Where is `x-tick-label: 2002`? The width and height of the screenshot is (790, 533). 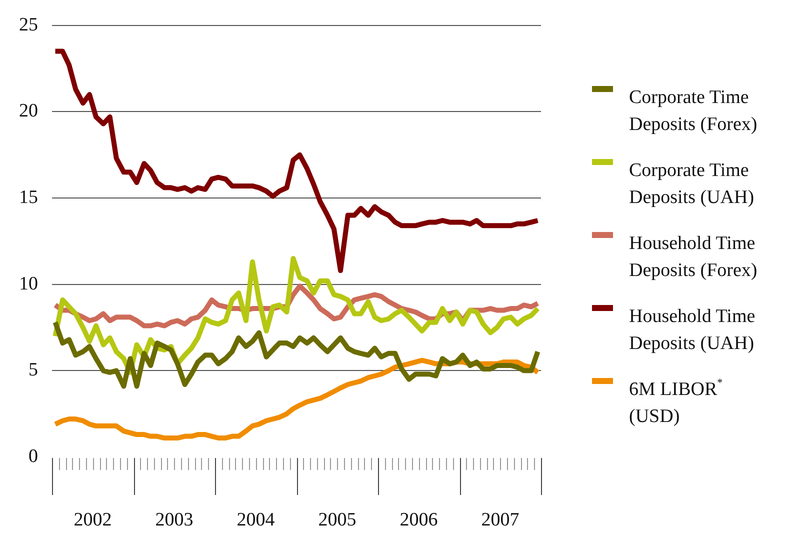
x-tick-label: 2002 is located at coordinates (93, 519).